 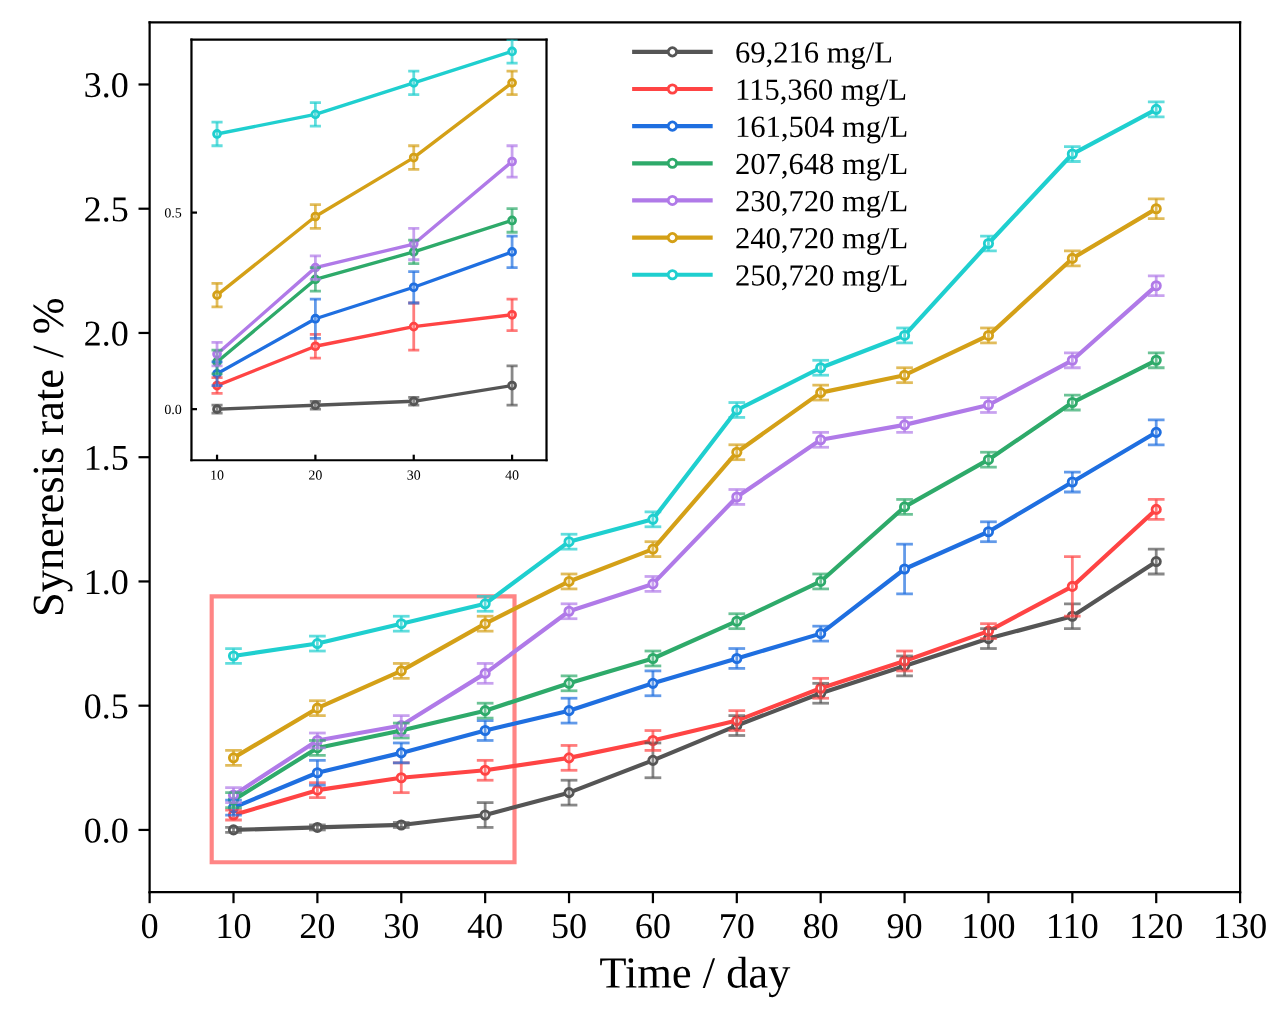 I want to click on y-tick-label: 1.5, so click(x=107, y=458).